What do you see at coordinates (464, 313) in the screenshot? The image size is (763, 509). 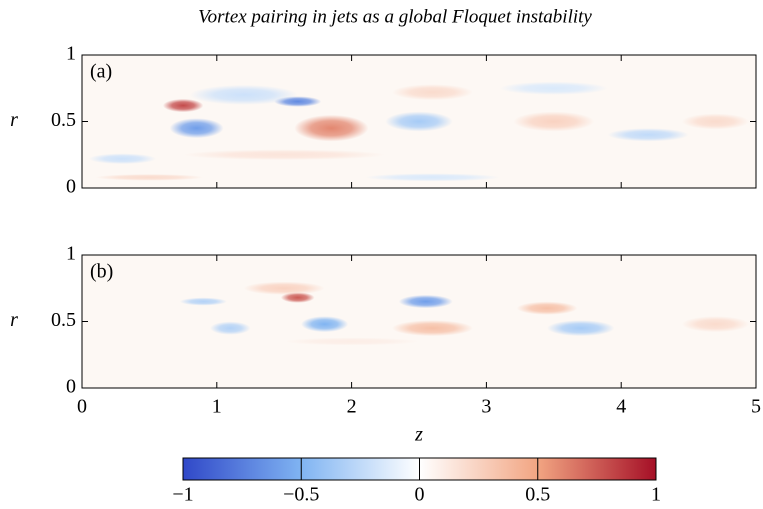 I see `field` at bounding box center [464, 313].